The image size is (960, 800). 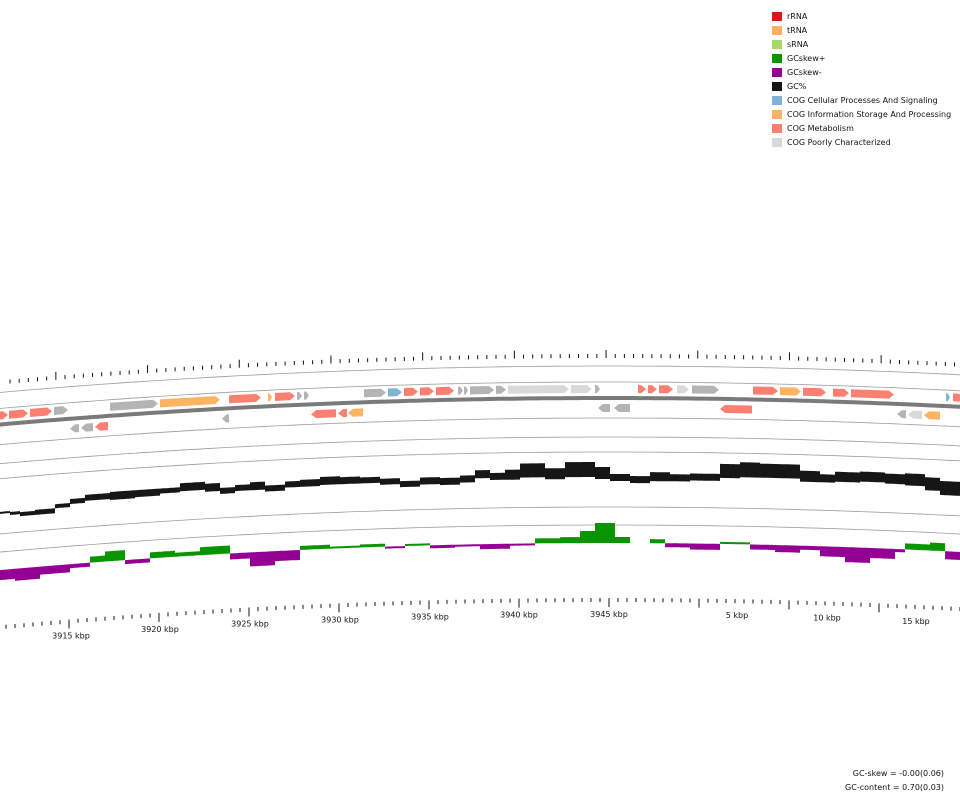 I want to click on legend-label: rRNA, so click(x=797, y=16).